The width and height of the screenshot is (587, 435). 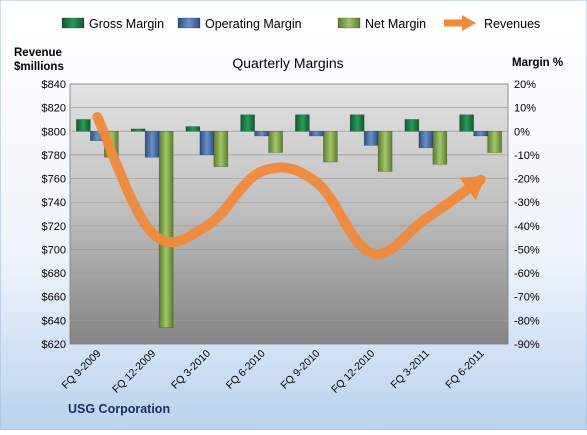 I want to click on right-tick-label: -90%, so click(x=527, y=345).